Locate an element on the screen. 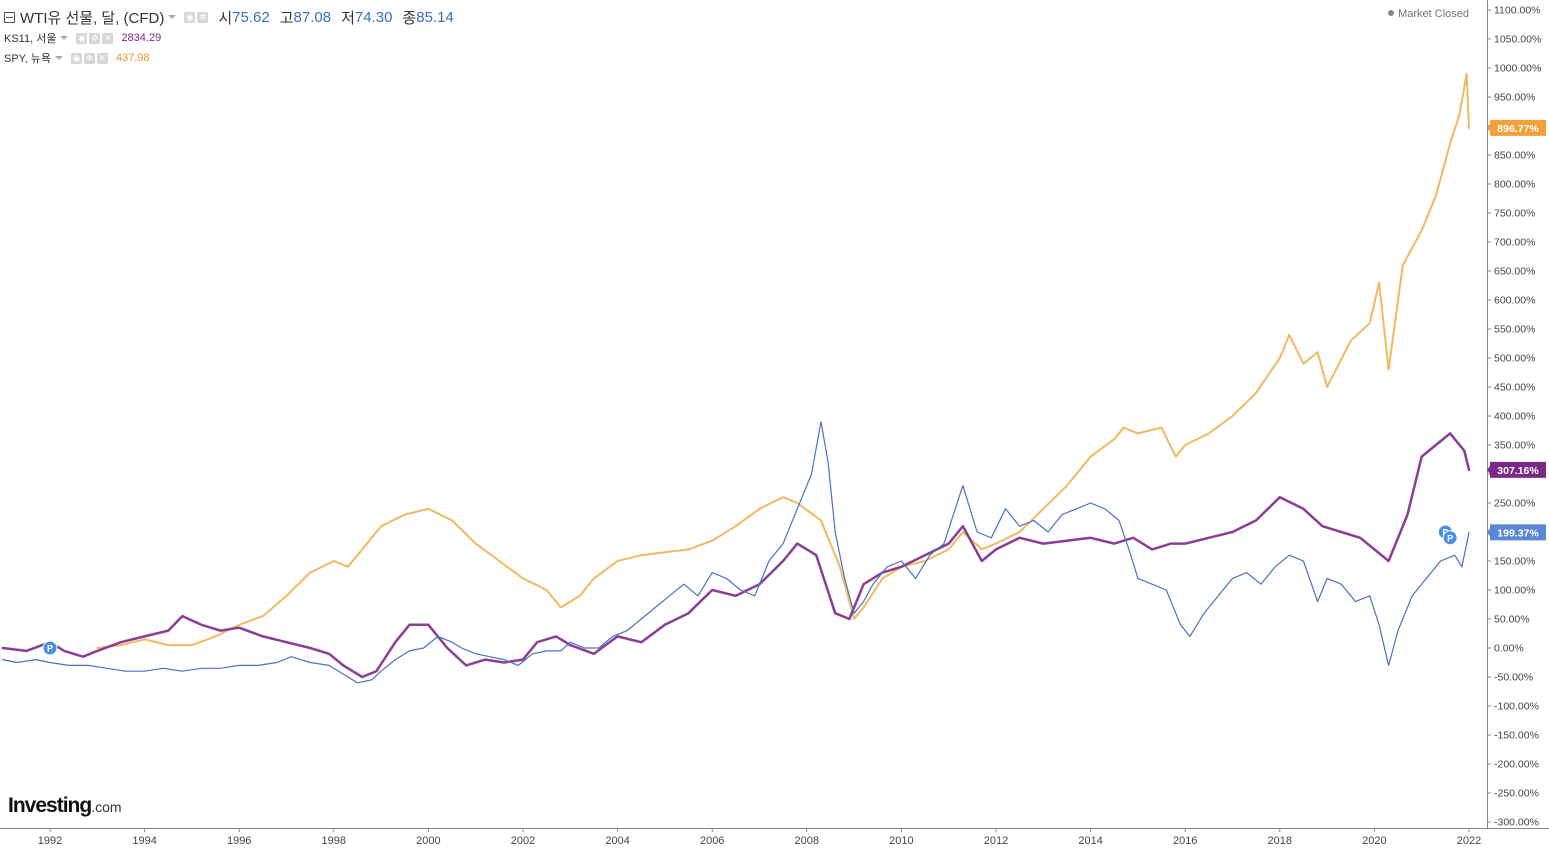 This screenshot has height=849, width=1549. y-tick-label: 50.00% is located at coordinates (1512, 620).